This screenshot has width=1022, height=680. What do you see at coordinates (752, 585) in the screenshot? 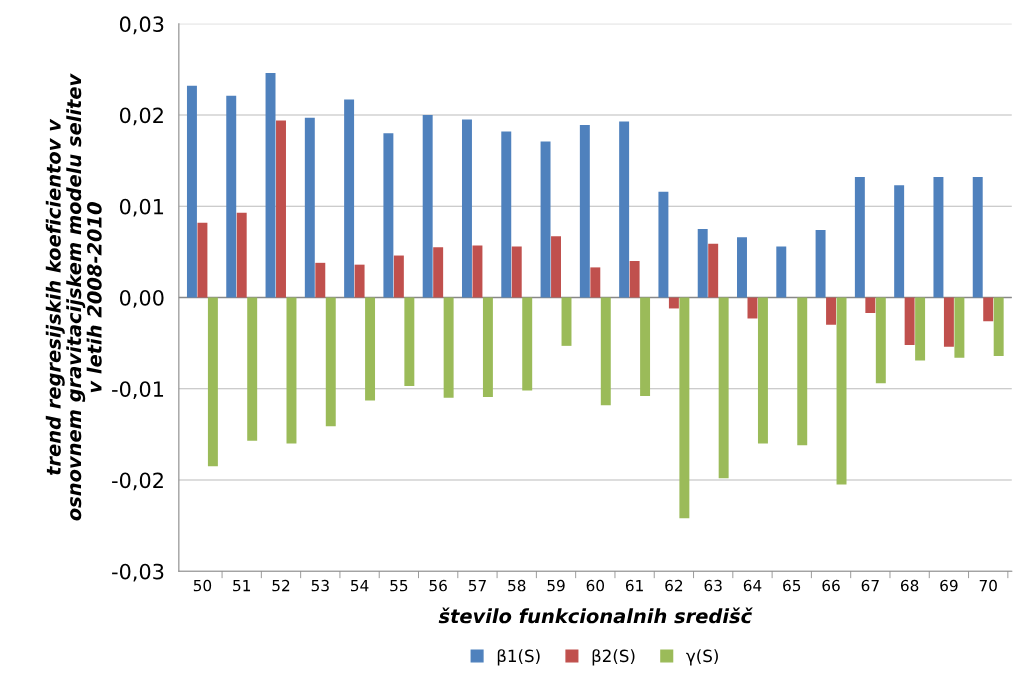
I see `x-tick-label: 64` at bounding box center [752, 585].